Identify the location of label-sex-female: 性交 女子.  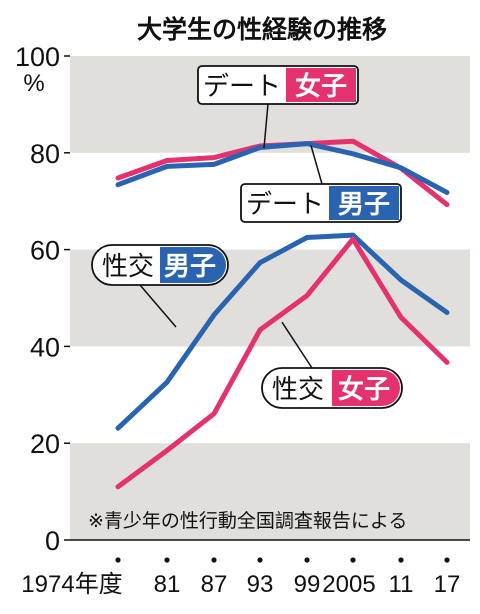
(332, 388).